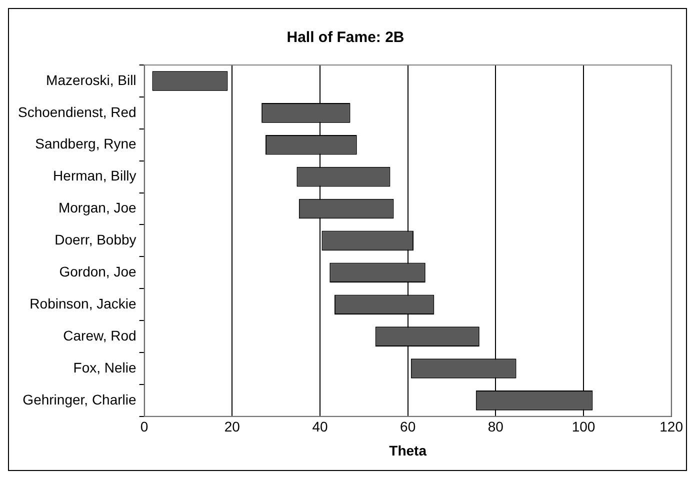 The image size is (695, 479). I want to click on x-tick-label: 100, so click(584, 426).